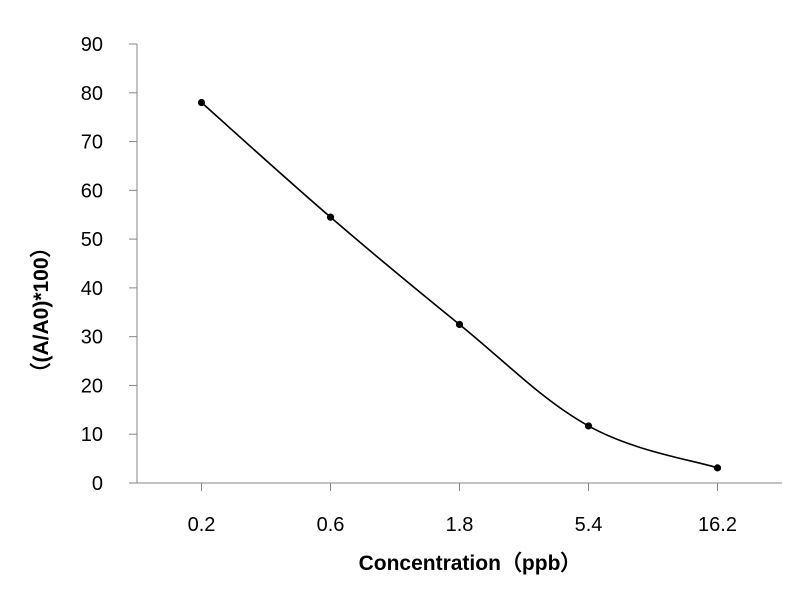 Image resolution: width=800 pixels, height=600 pixels. What do you see at coordinates (92, 386) in the screenshot?
I see `y-tick-label: 20` at bounding box center [92, 386].